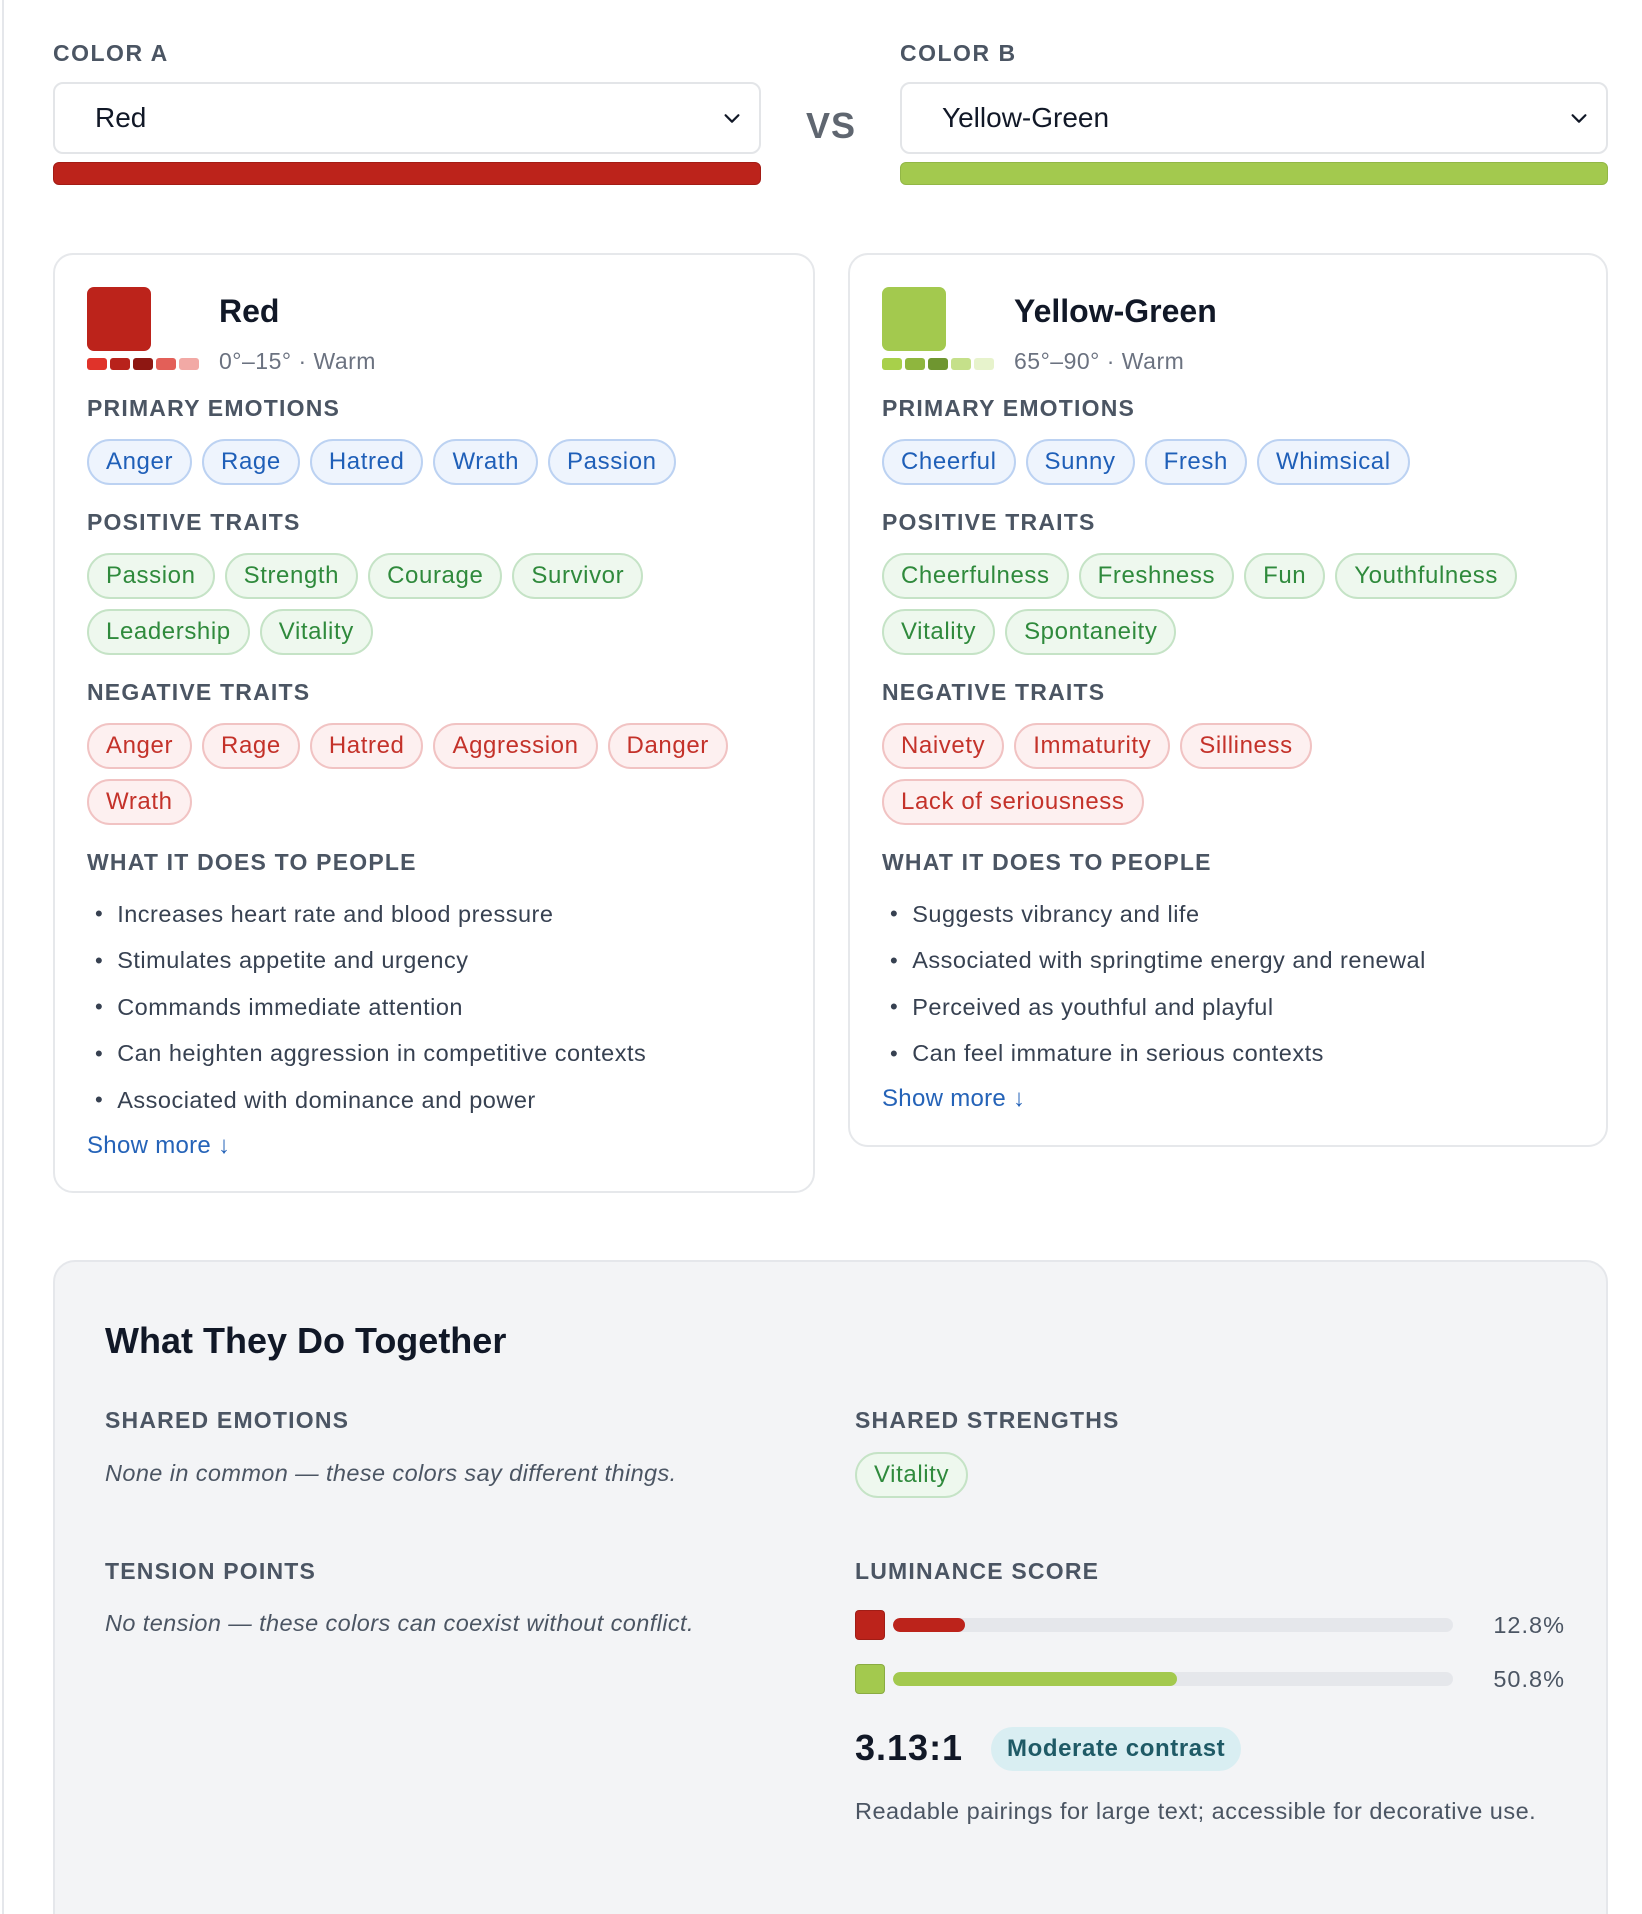 The height and width of the screenshot is (1914, 1642). I want to click on color-b-selected-value: Yellow-Green, so click(1026, 117).